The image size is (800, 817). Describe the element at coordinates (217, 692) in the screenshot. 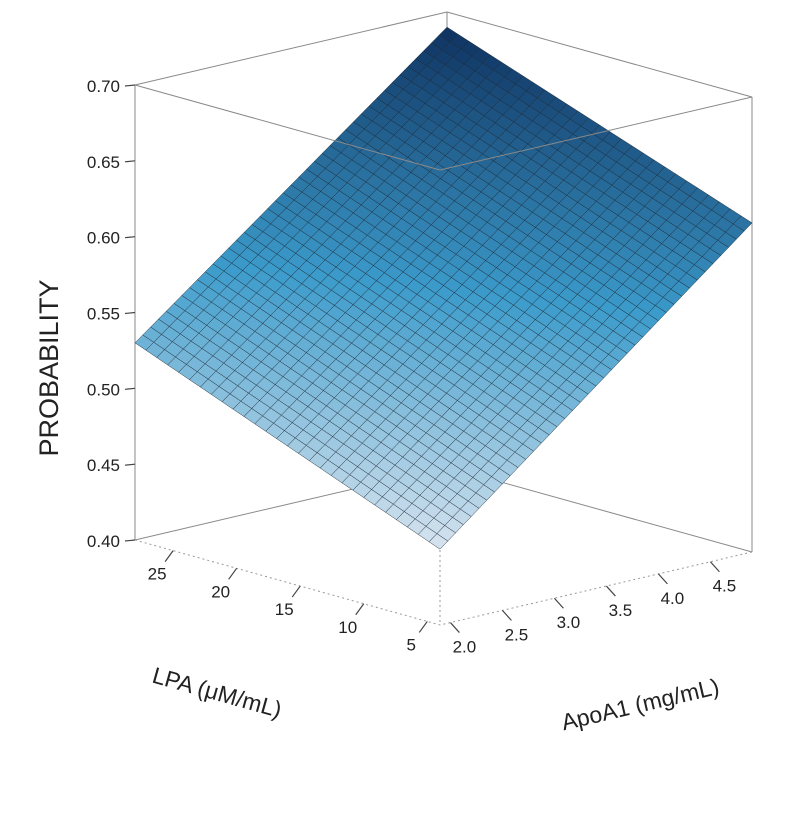

I see `x-axis-title: LPA (μM/mL)` at that location.